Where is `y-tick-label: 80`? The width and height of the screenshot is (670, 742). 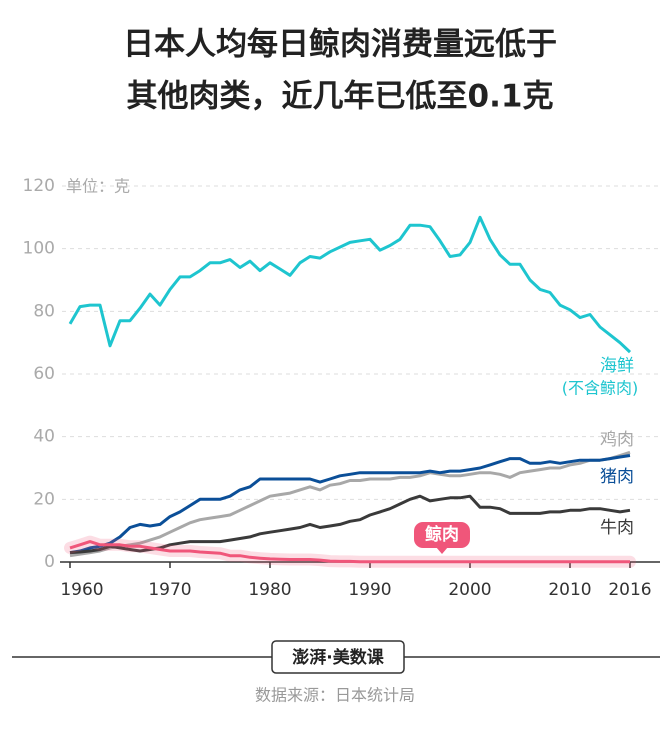 y-tick-label: 80 is located at coordinates (44, 311).